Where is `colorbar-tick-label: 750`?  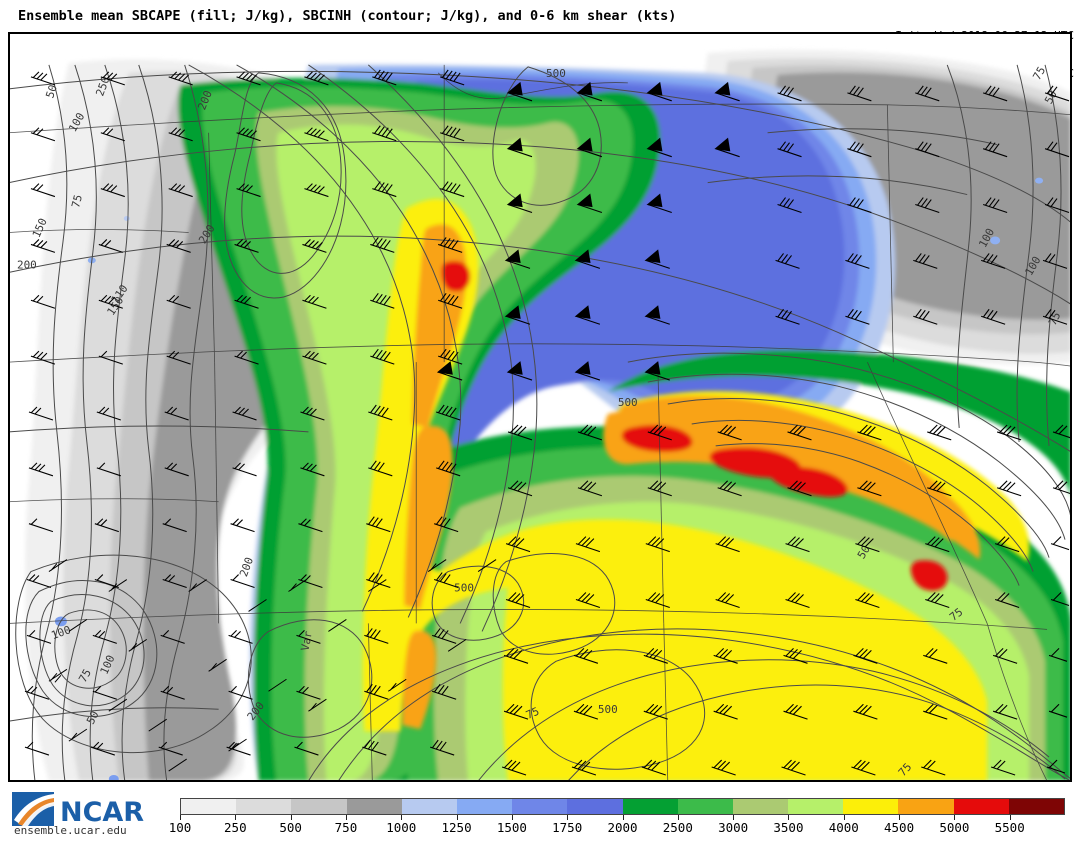 colorbar-tick-label: 750 is located at coordinates (346, 827).